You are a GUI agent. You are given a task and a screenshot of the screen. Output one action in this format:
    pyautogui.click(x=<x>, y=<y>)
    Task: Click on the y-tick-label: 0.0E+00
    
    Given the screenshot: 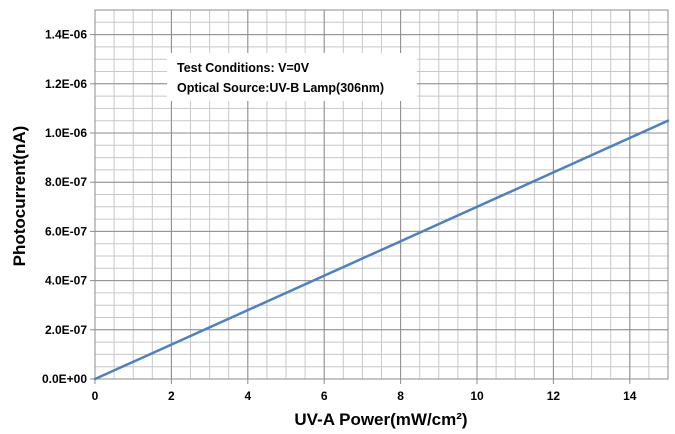 What is the action you would take?
    pyautogui.click(x=64, y=379)
    